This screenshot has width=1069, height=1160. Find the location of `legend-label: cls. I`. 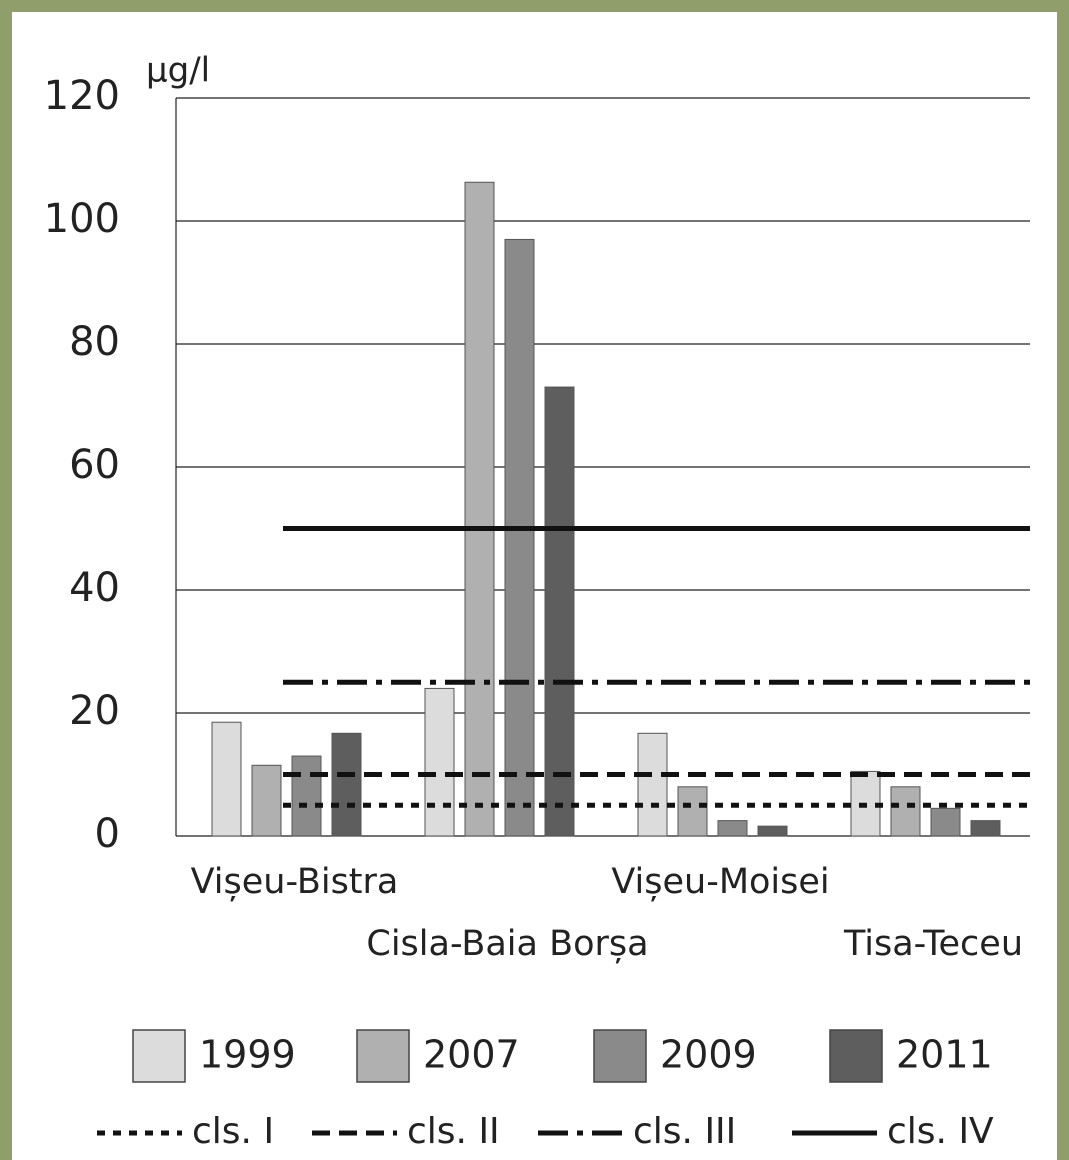

legend-label: cls. I is located at coordinates (233, 1131).